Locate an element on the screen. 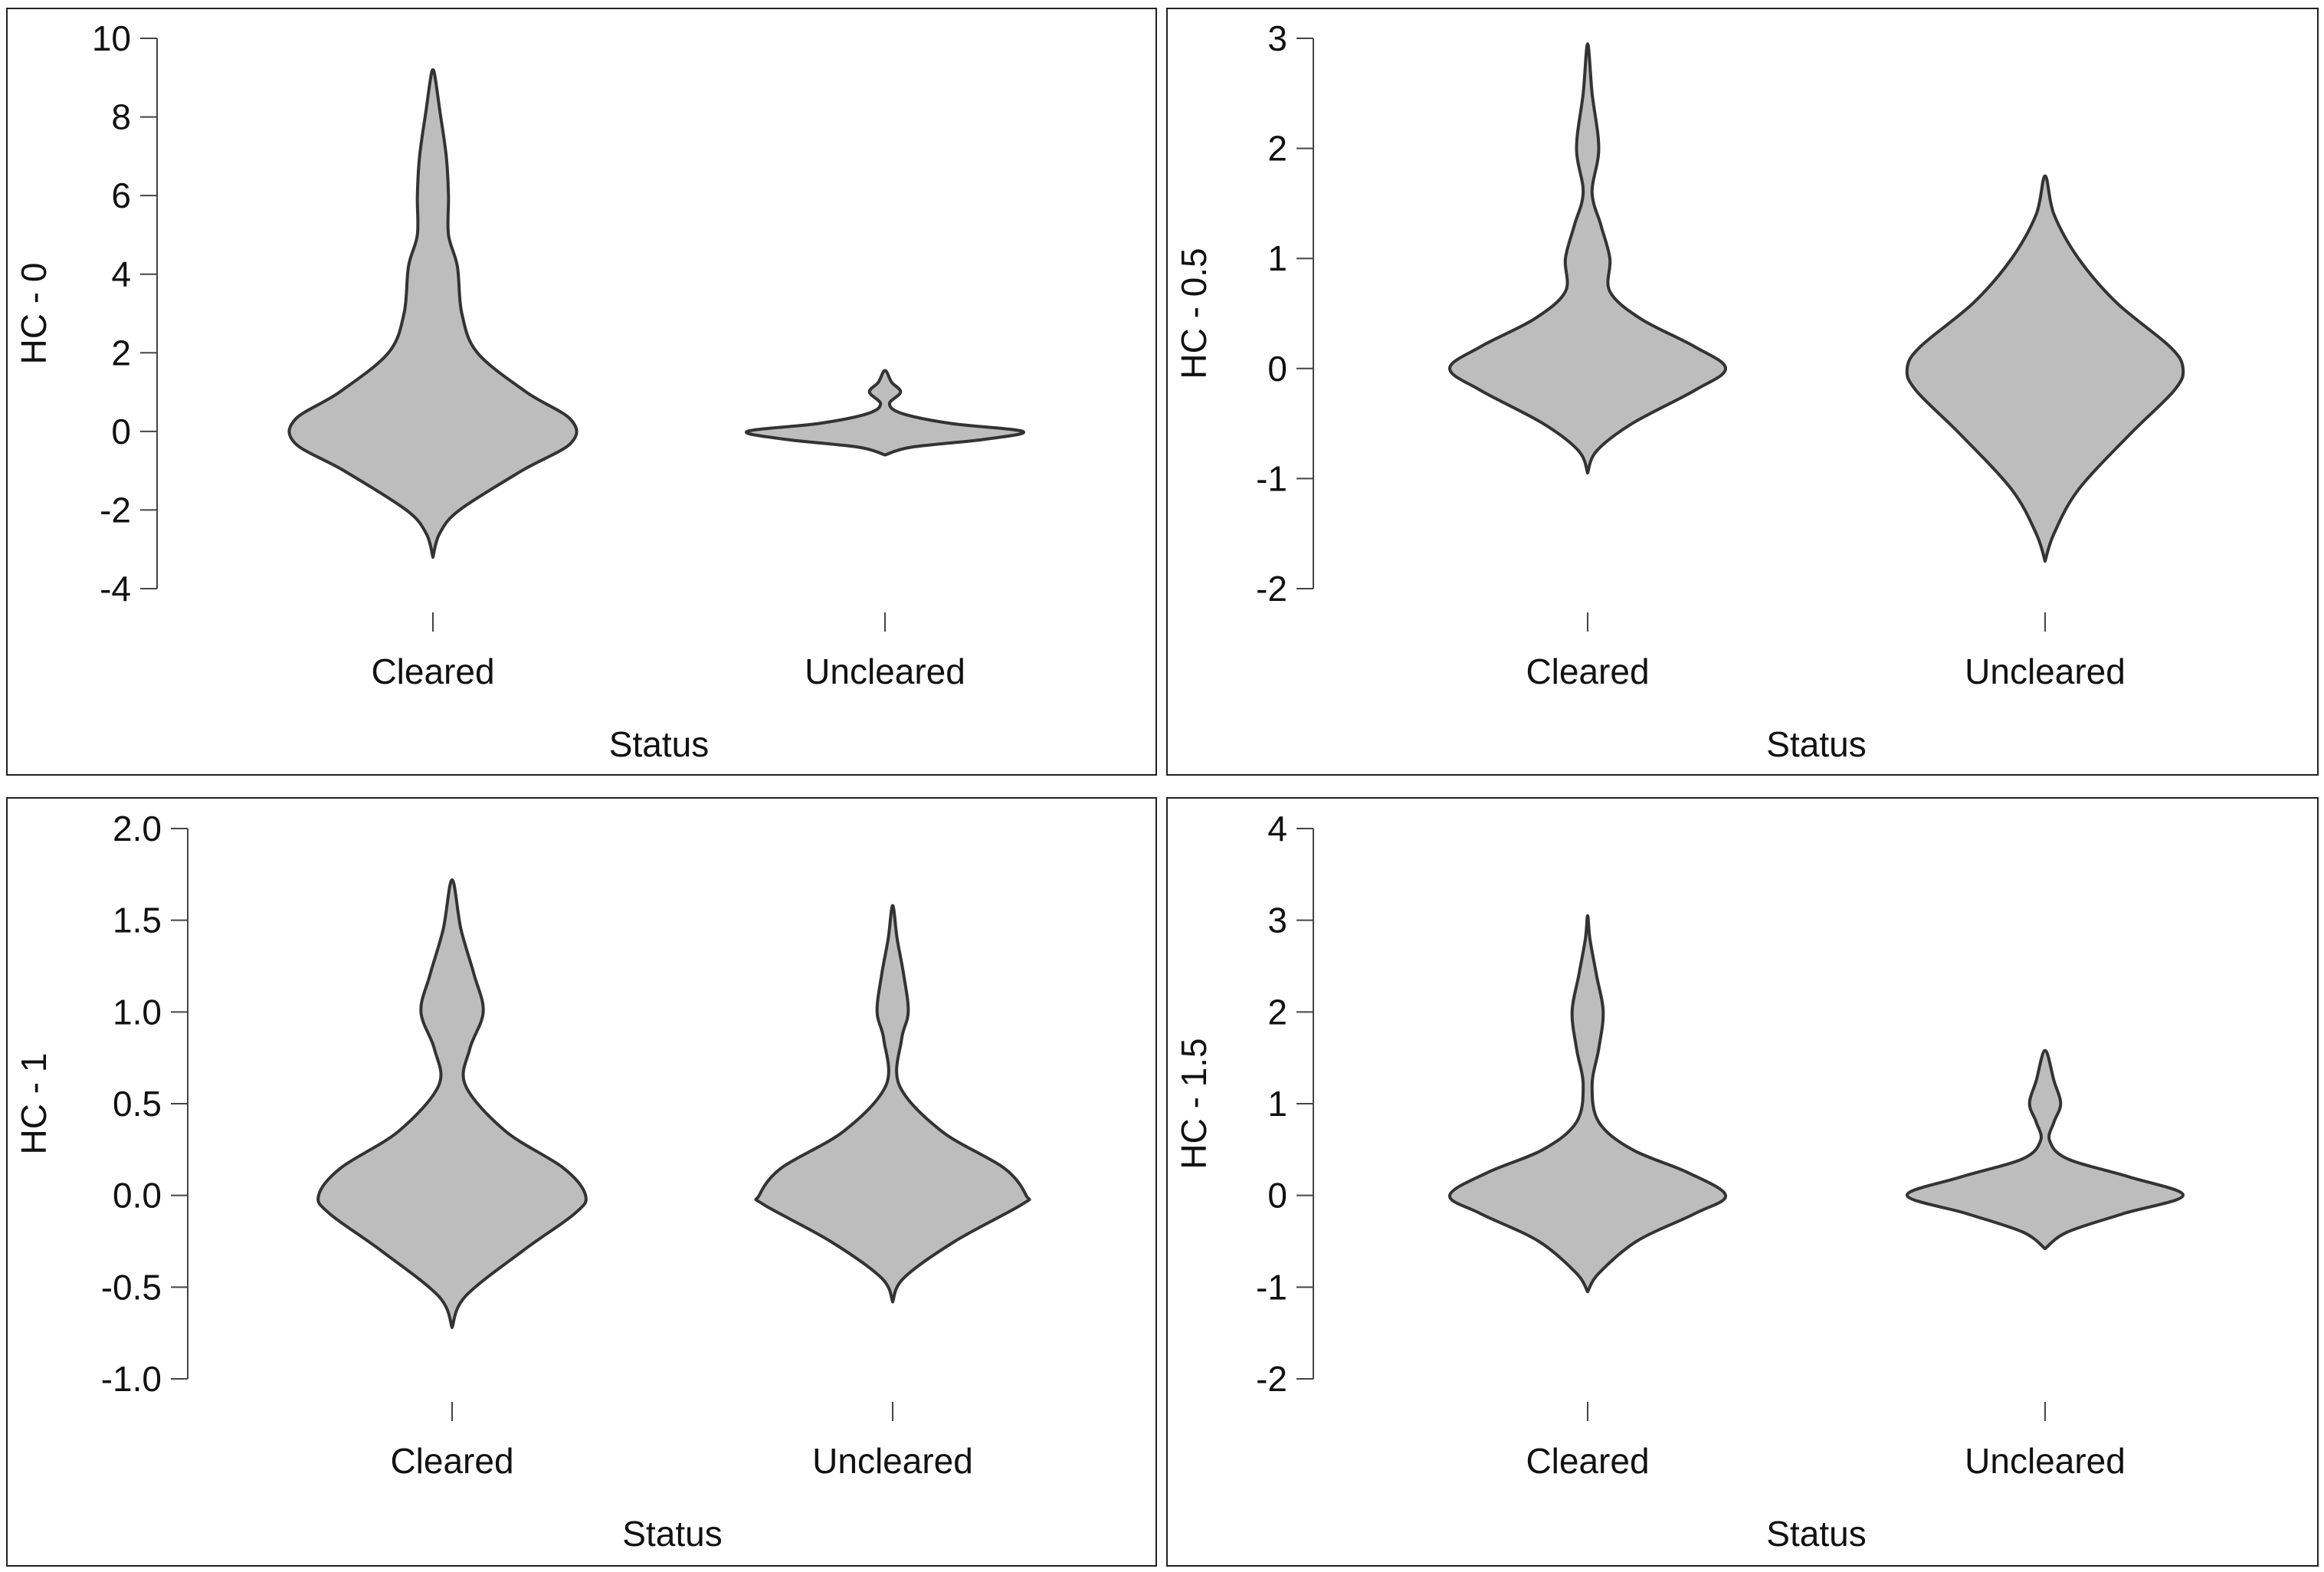 The height and width of the screenshot is (1572, 2324). y-axis-title: HC - 0.5 is located at coordinates (1194, 313).